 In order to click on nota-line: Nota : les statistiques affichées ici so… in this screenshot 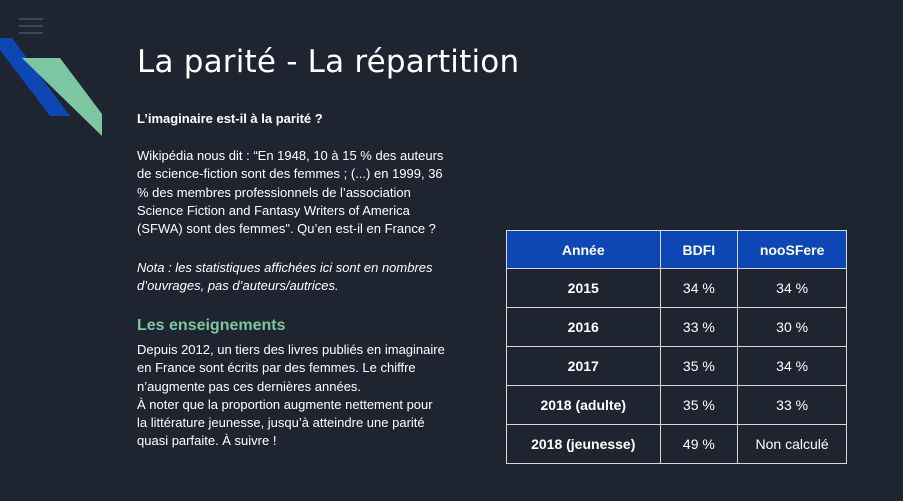, I will do `click(285, 267)`.